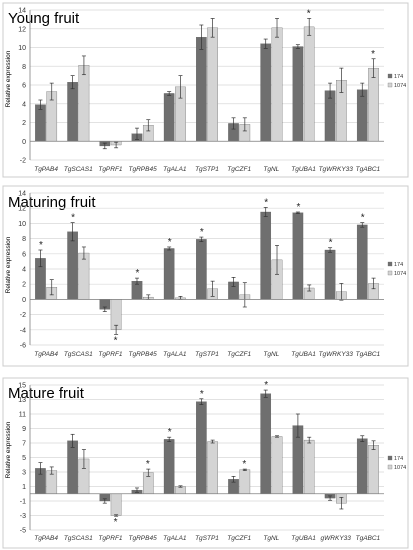  Describe the element at coordinates (398, 459) in the screenshot. I see `legend-label: 174` at that location.